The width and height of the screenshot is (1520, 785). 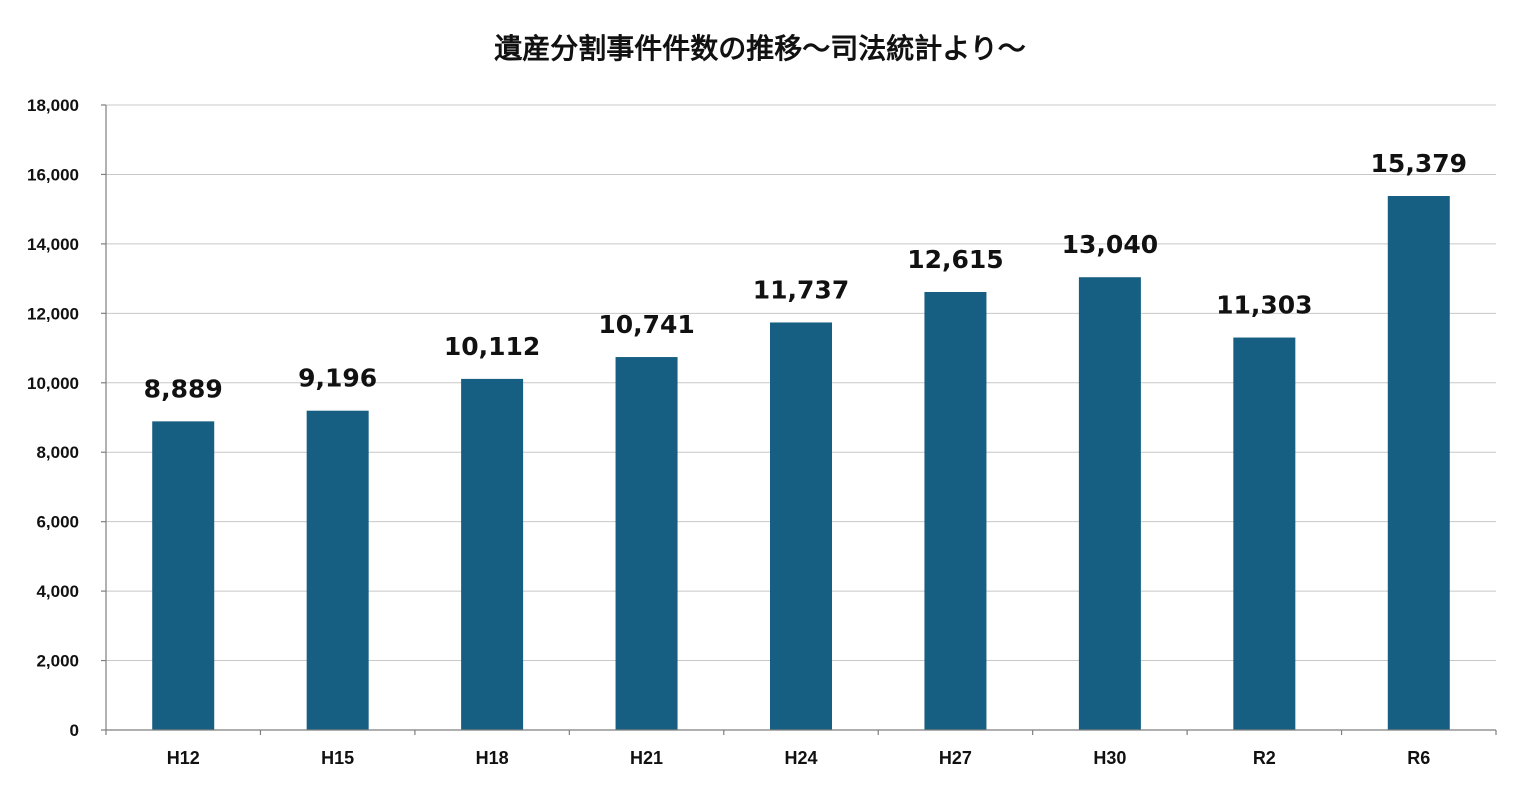 What do you see at coordinates (1264, 305) in the screenshot?
I see `data-label: 11,303` at bounding box center [1264, 305].